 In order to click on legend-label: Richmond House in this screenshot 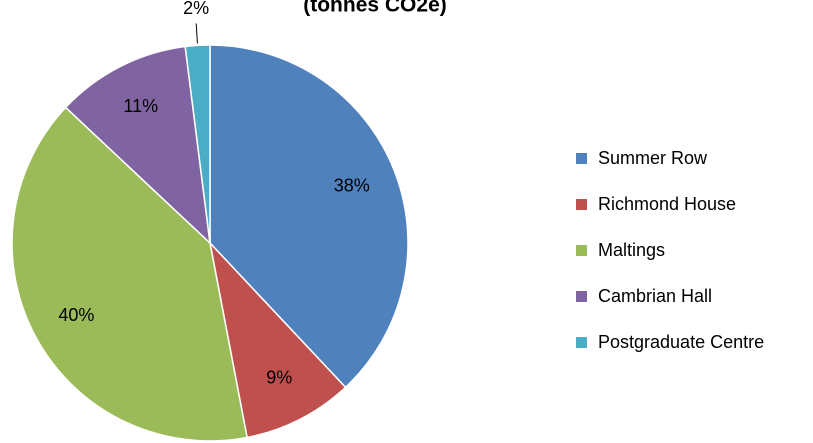, I will do `click(667, 204)`.